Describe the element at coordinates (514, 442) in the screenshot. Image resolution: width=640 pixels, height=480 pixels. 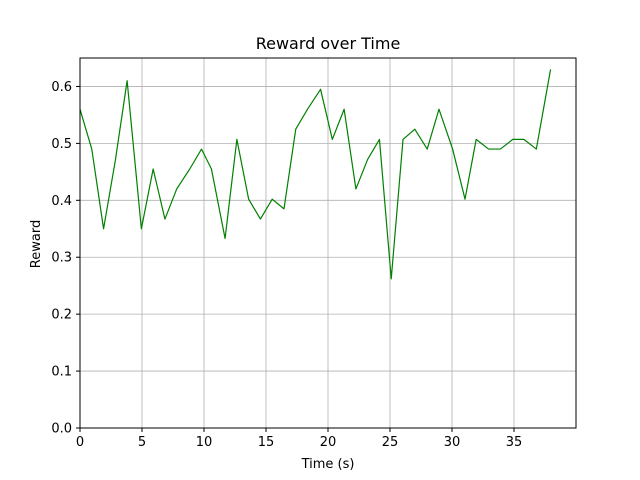
I see `x-tick-label: 35` at that location.